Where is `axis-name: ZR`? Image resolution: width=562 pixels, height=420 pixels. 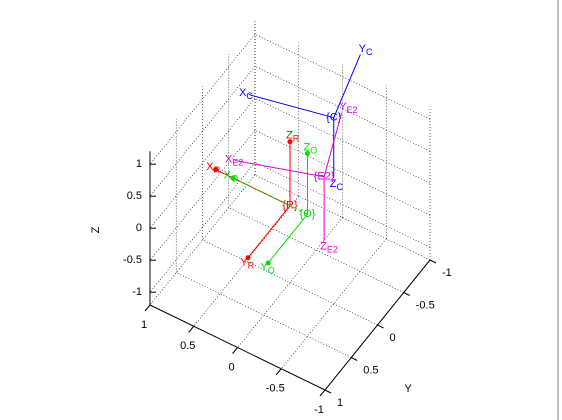 axis-name: ZR is located at coordinates (293, 137).